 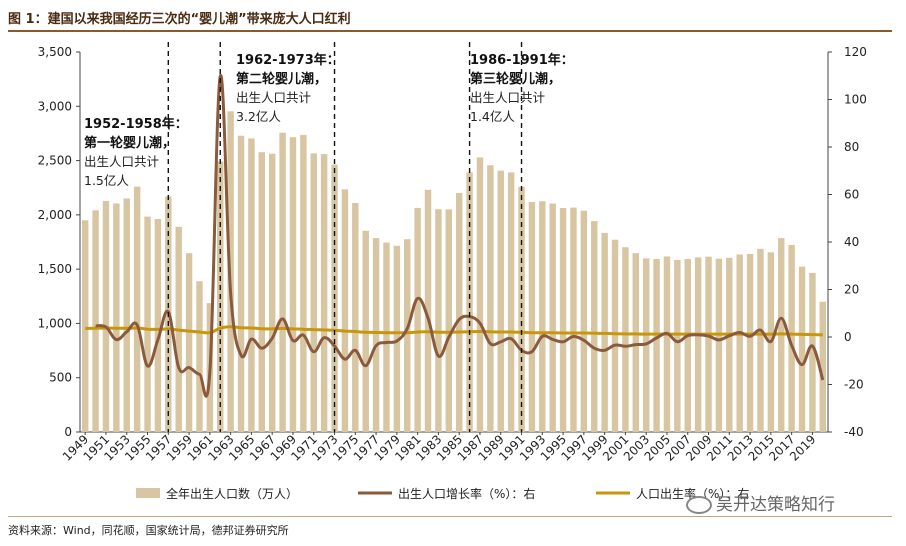 I want to click on title-bar: 图 1：建国以来我国经历三次的“婴儿潮”带来庞大人口红利, so click(x=450, y=19).